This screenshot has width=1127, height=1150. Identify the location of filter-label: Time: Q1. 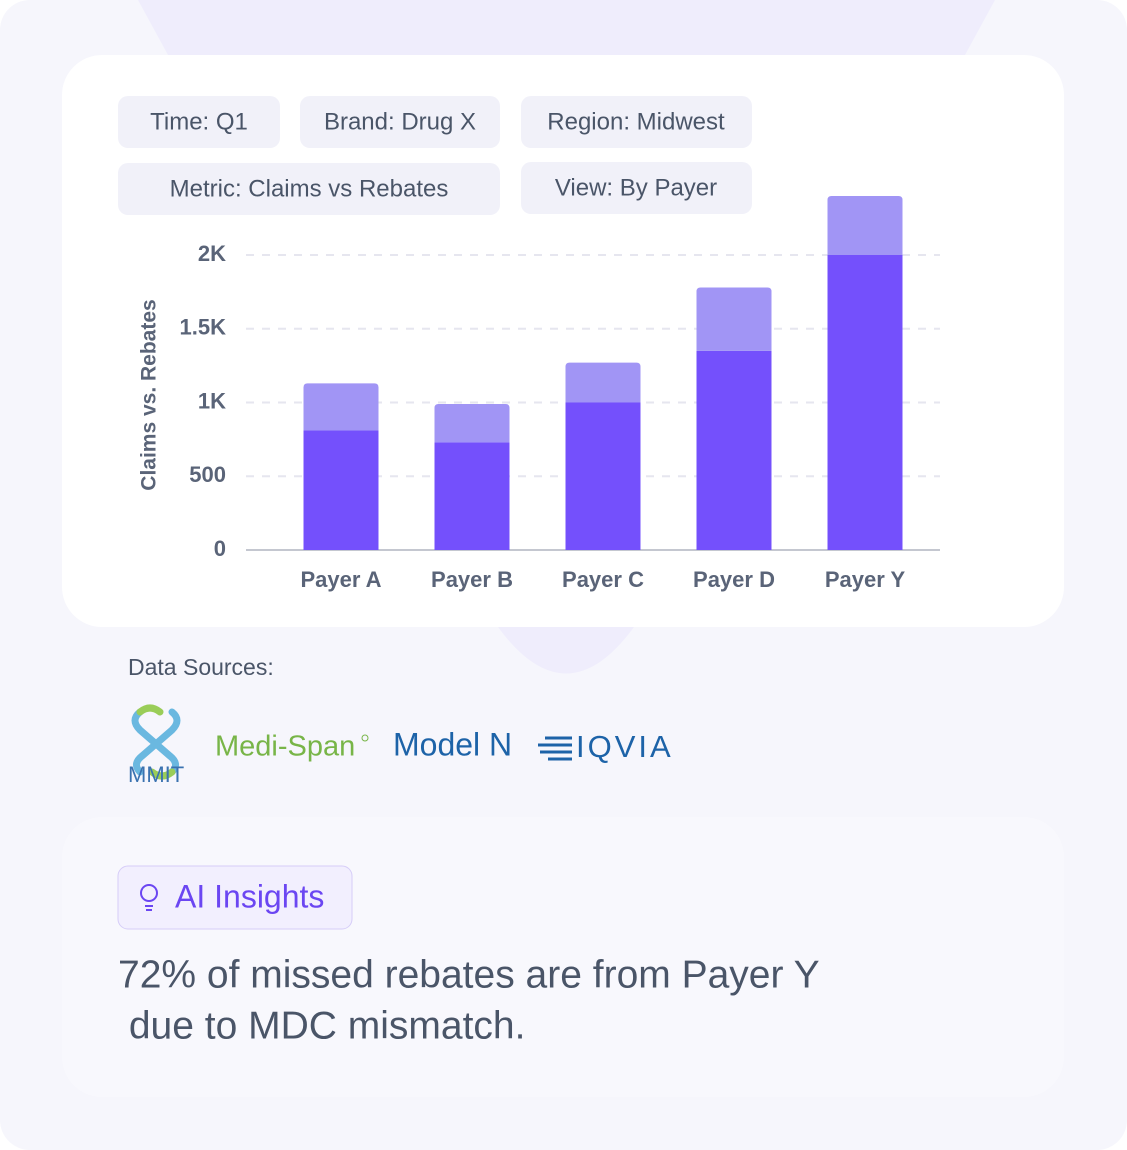
(199, 121).